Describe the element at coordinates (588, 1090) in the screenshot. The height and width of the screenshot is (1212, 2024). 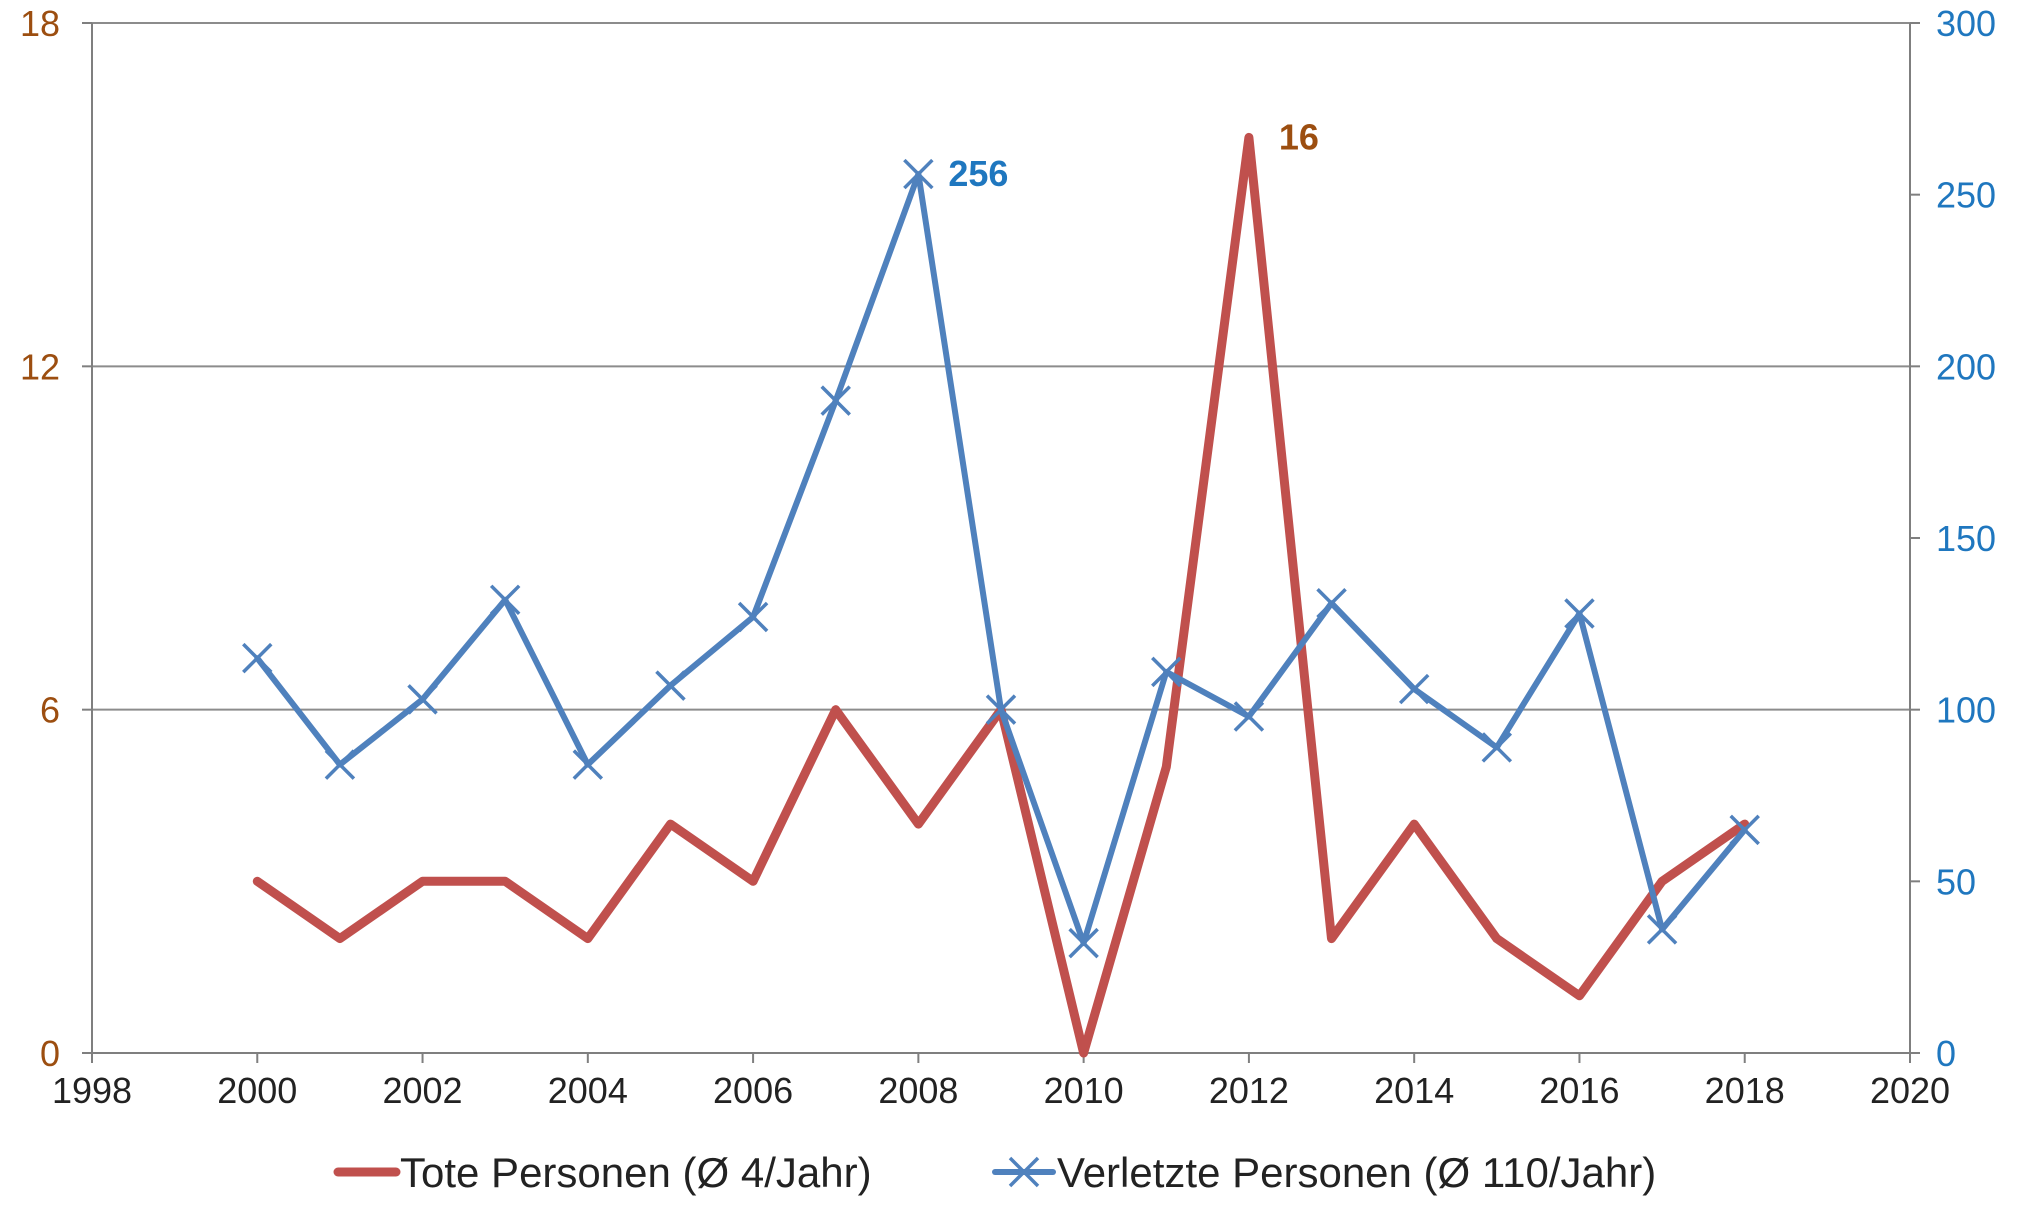
I see `x-tick-label: 2004` at that location.